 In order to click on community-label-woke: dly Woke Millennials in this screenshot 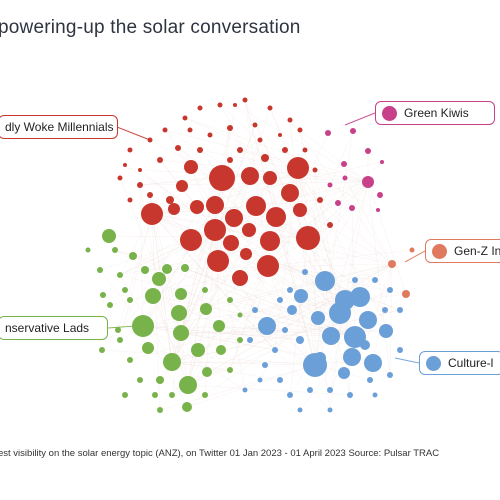, I will do `click(59, 127)`.